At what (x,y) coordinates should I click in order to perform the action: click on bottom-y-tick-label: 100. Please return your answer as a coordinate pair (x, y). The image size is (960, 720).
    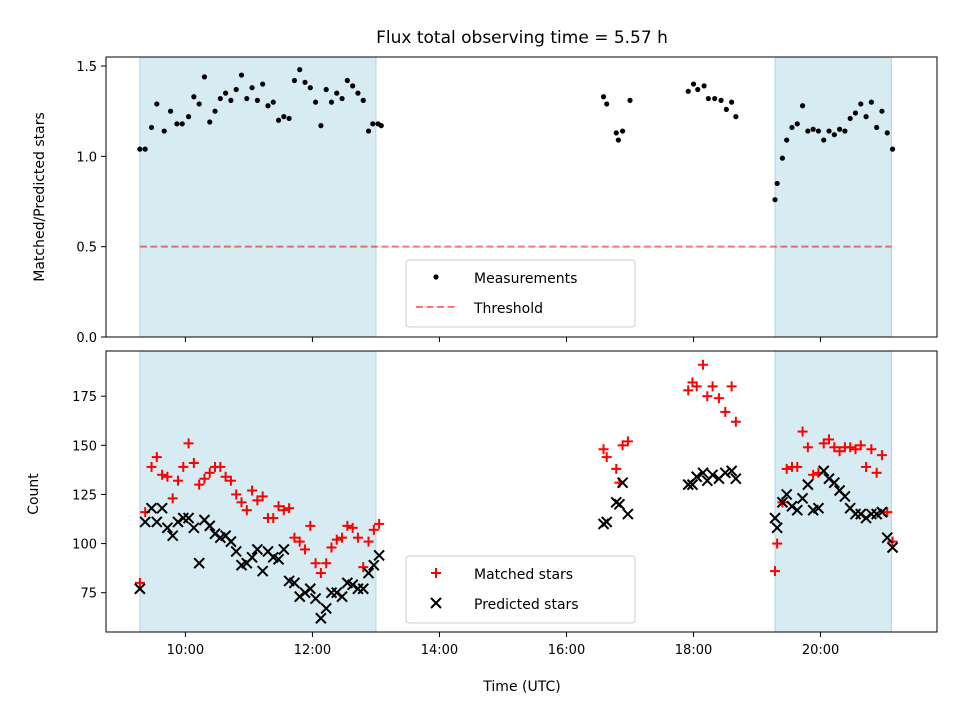
    Looking at the image, I should click on (84, 545).